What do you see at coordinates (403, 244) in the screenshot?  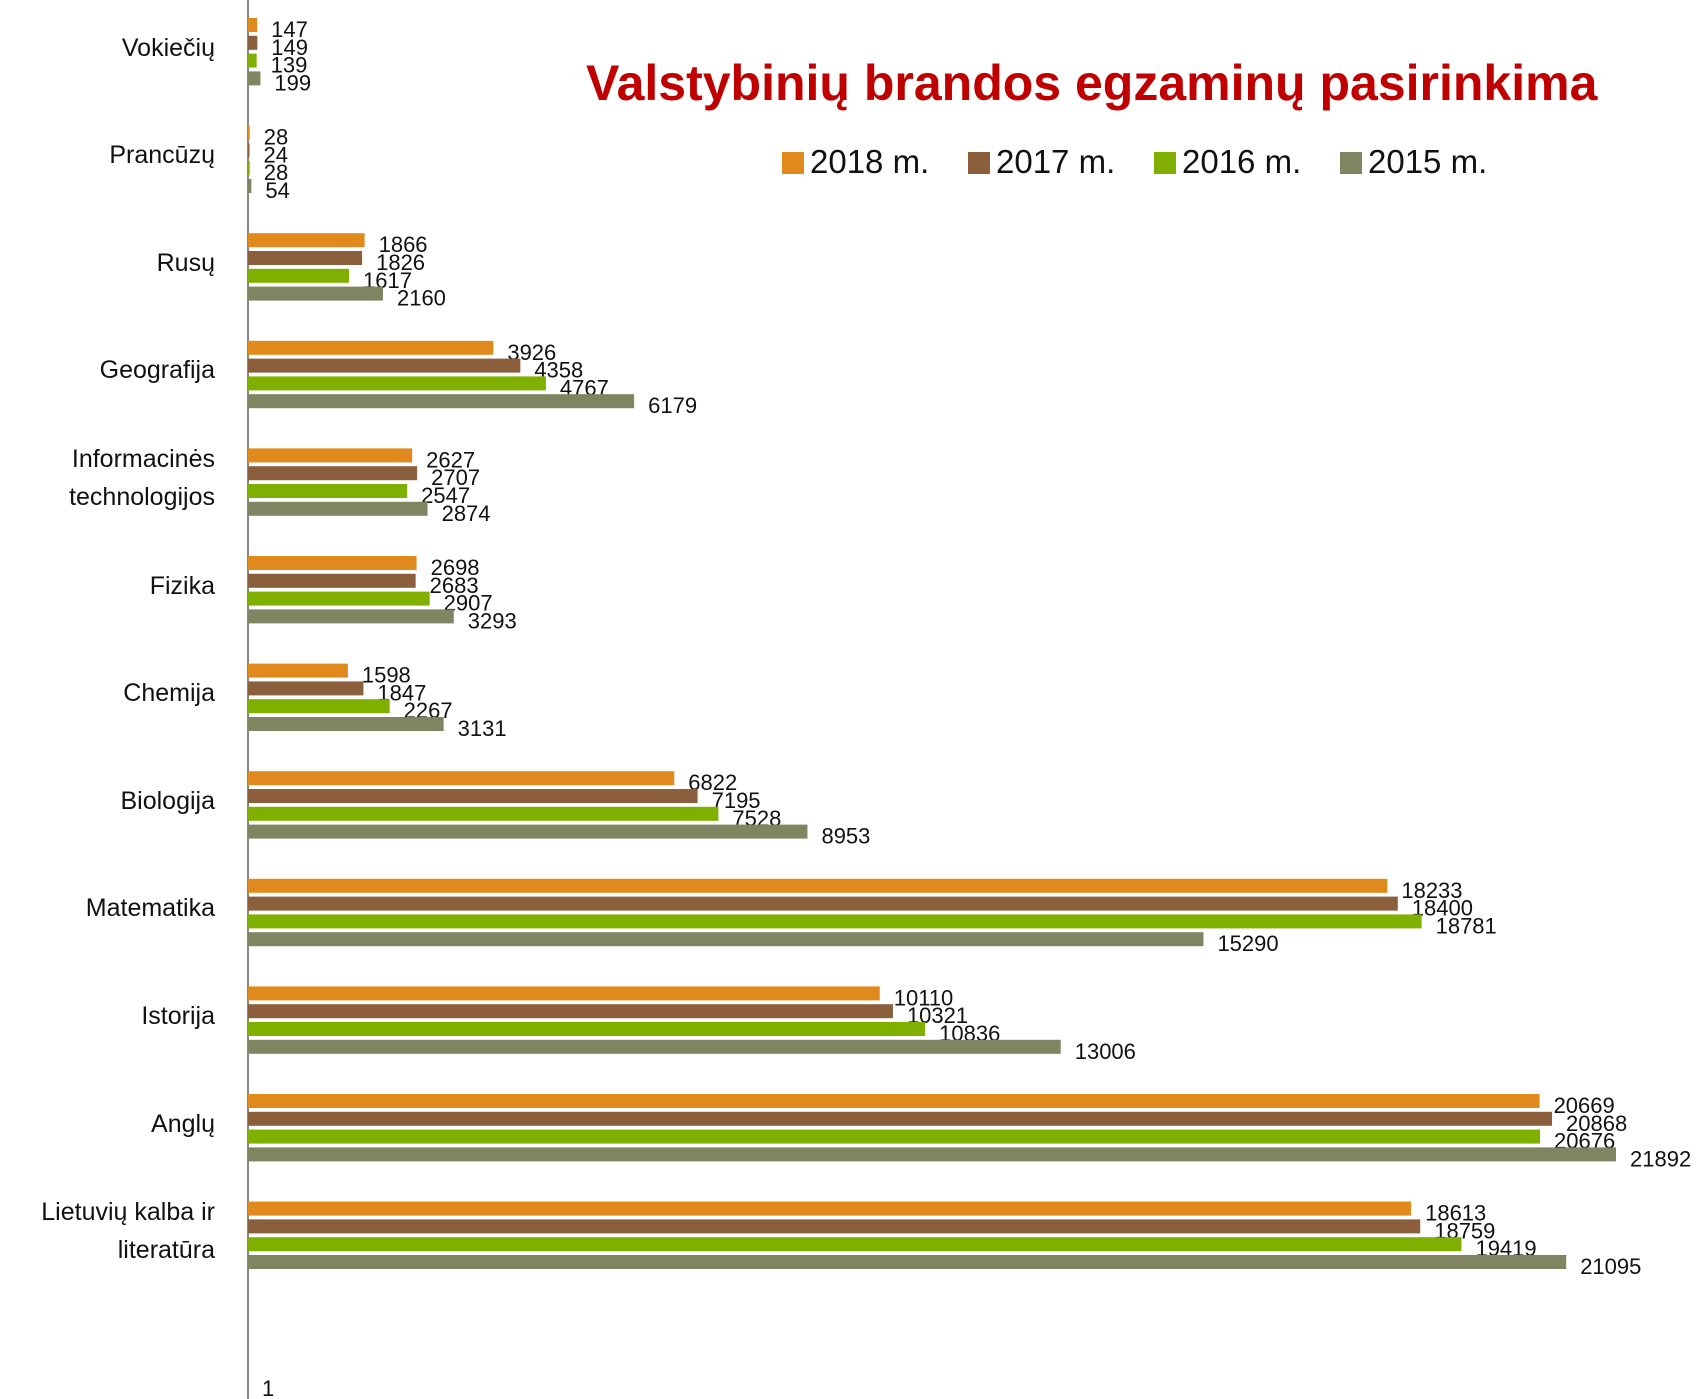 I see `data-label: 1866` at bounding box center [403, 244].